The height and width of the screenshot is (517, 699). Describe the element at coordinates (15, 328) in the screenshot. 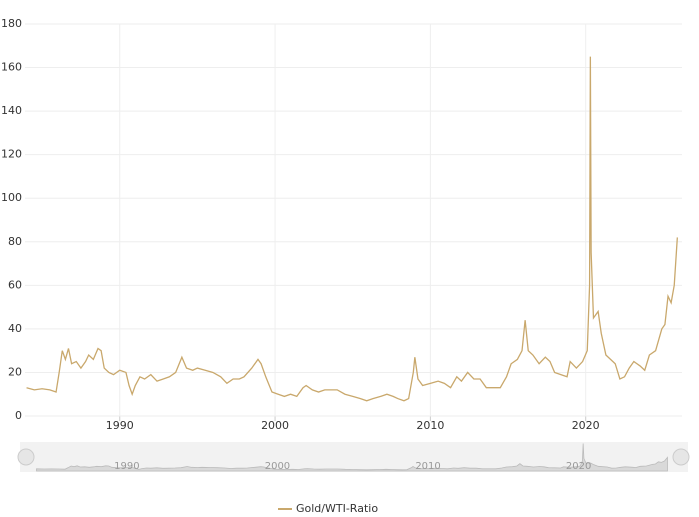

I see `y-tick-label: 40` at that location.